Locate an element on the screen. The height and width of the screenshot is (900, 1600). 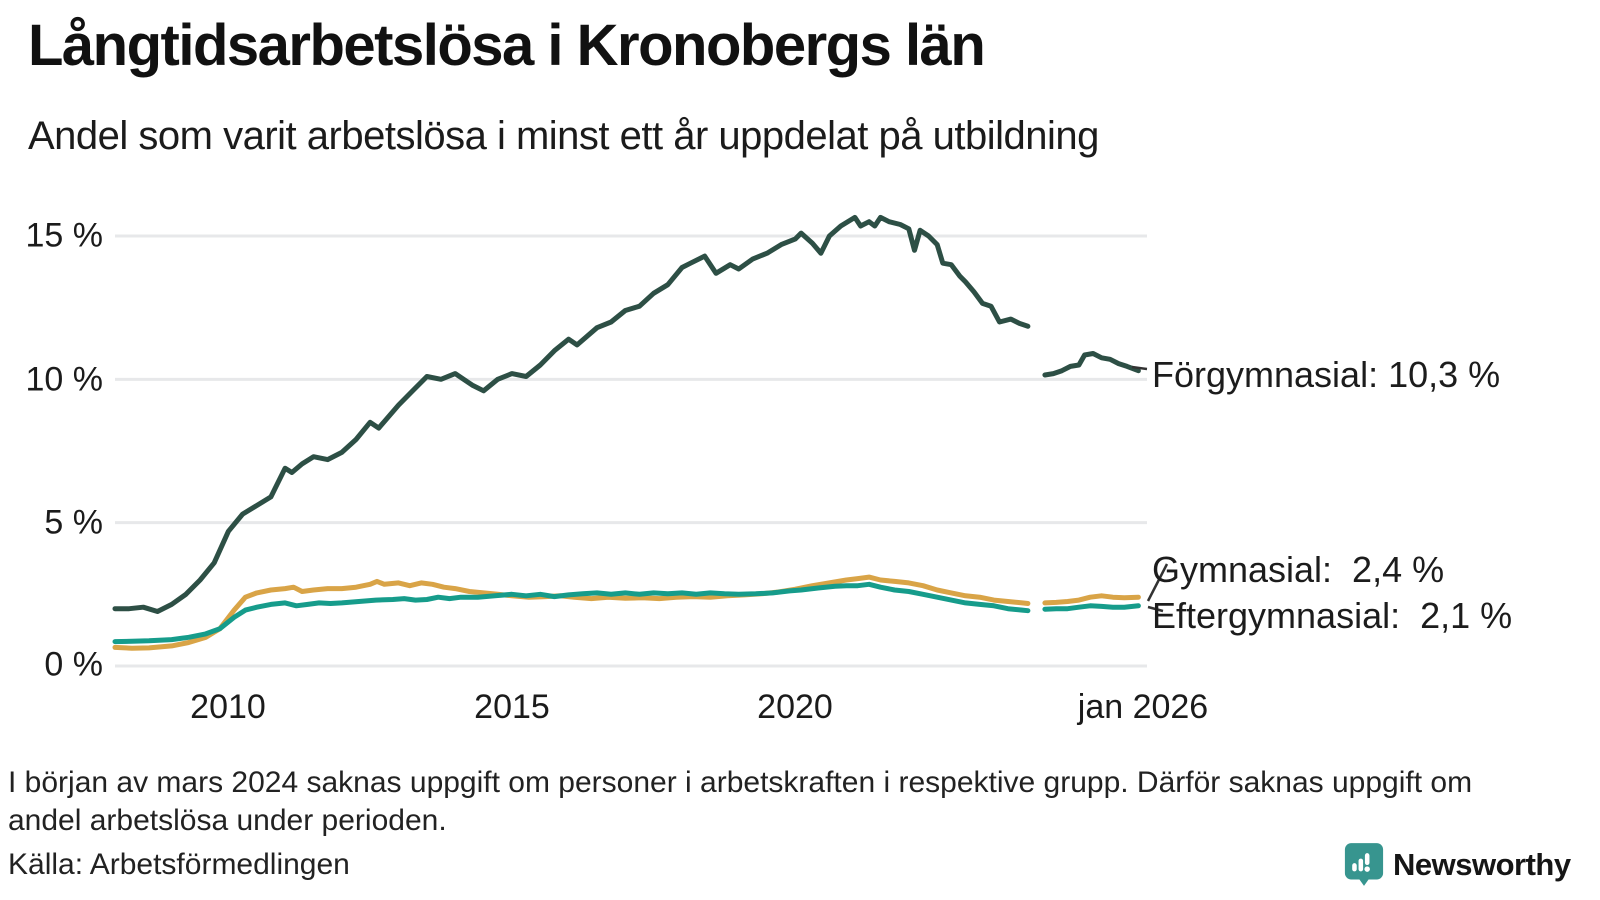
series-line-eftergymnasial-seg1 is located at coordinates (571, 613).